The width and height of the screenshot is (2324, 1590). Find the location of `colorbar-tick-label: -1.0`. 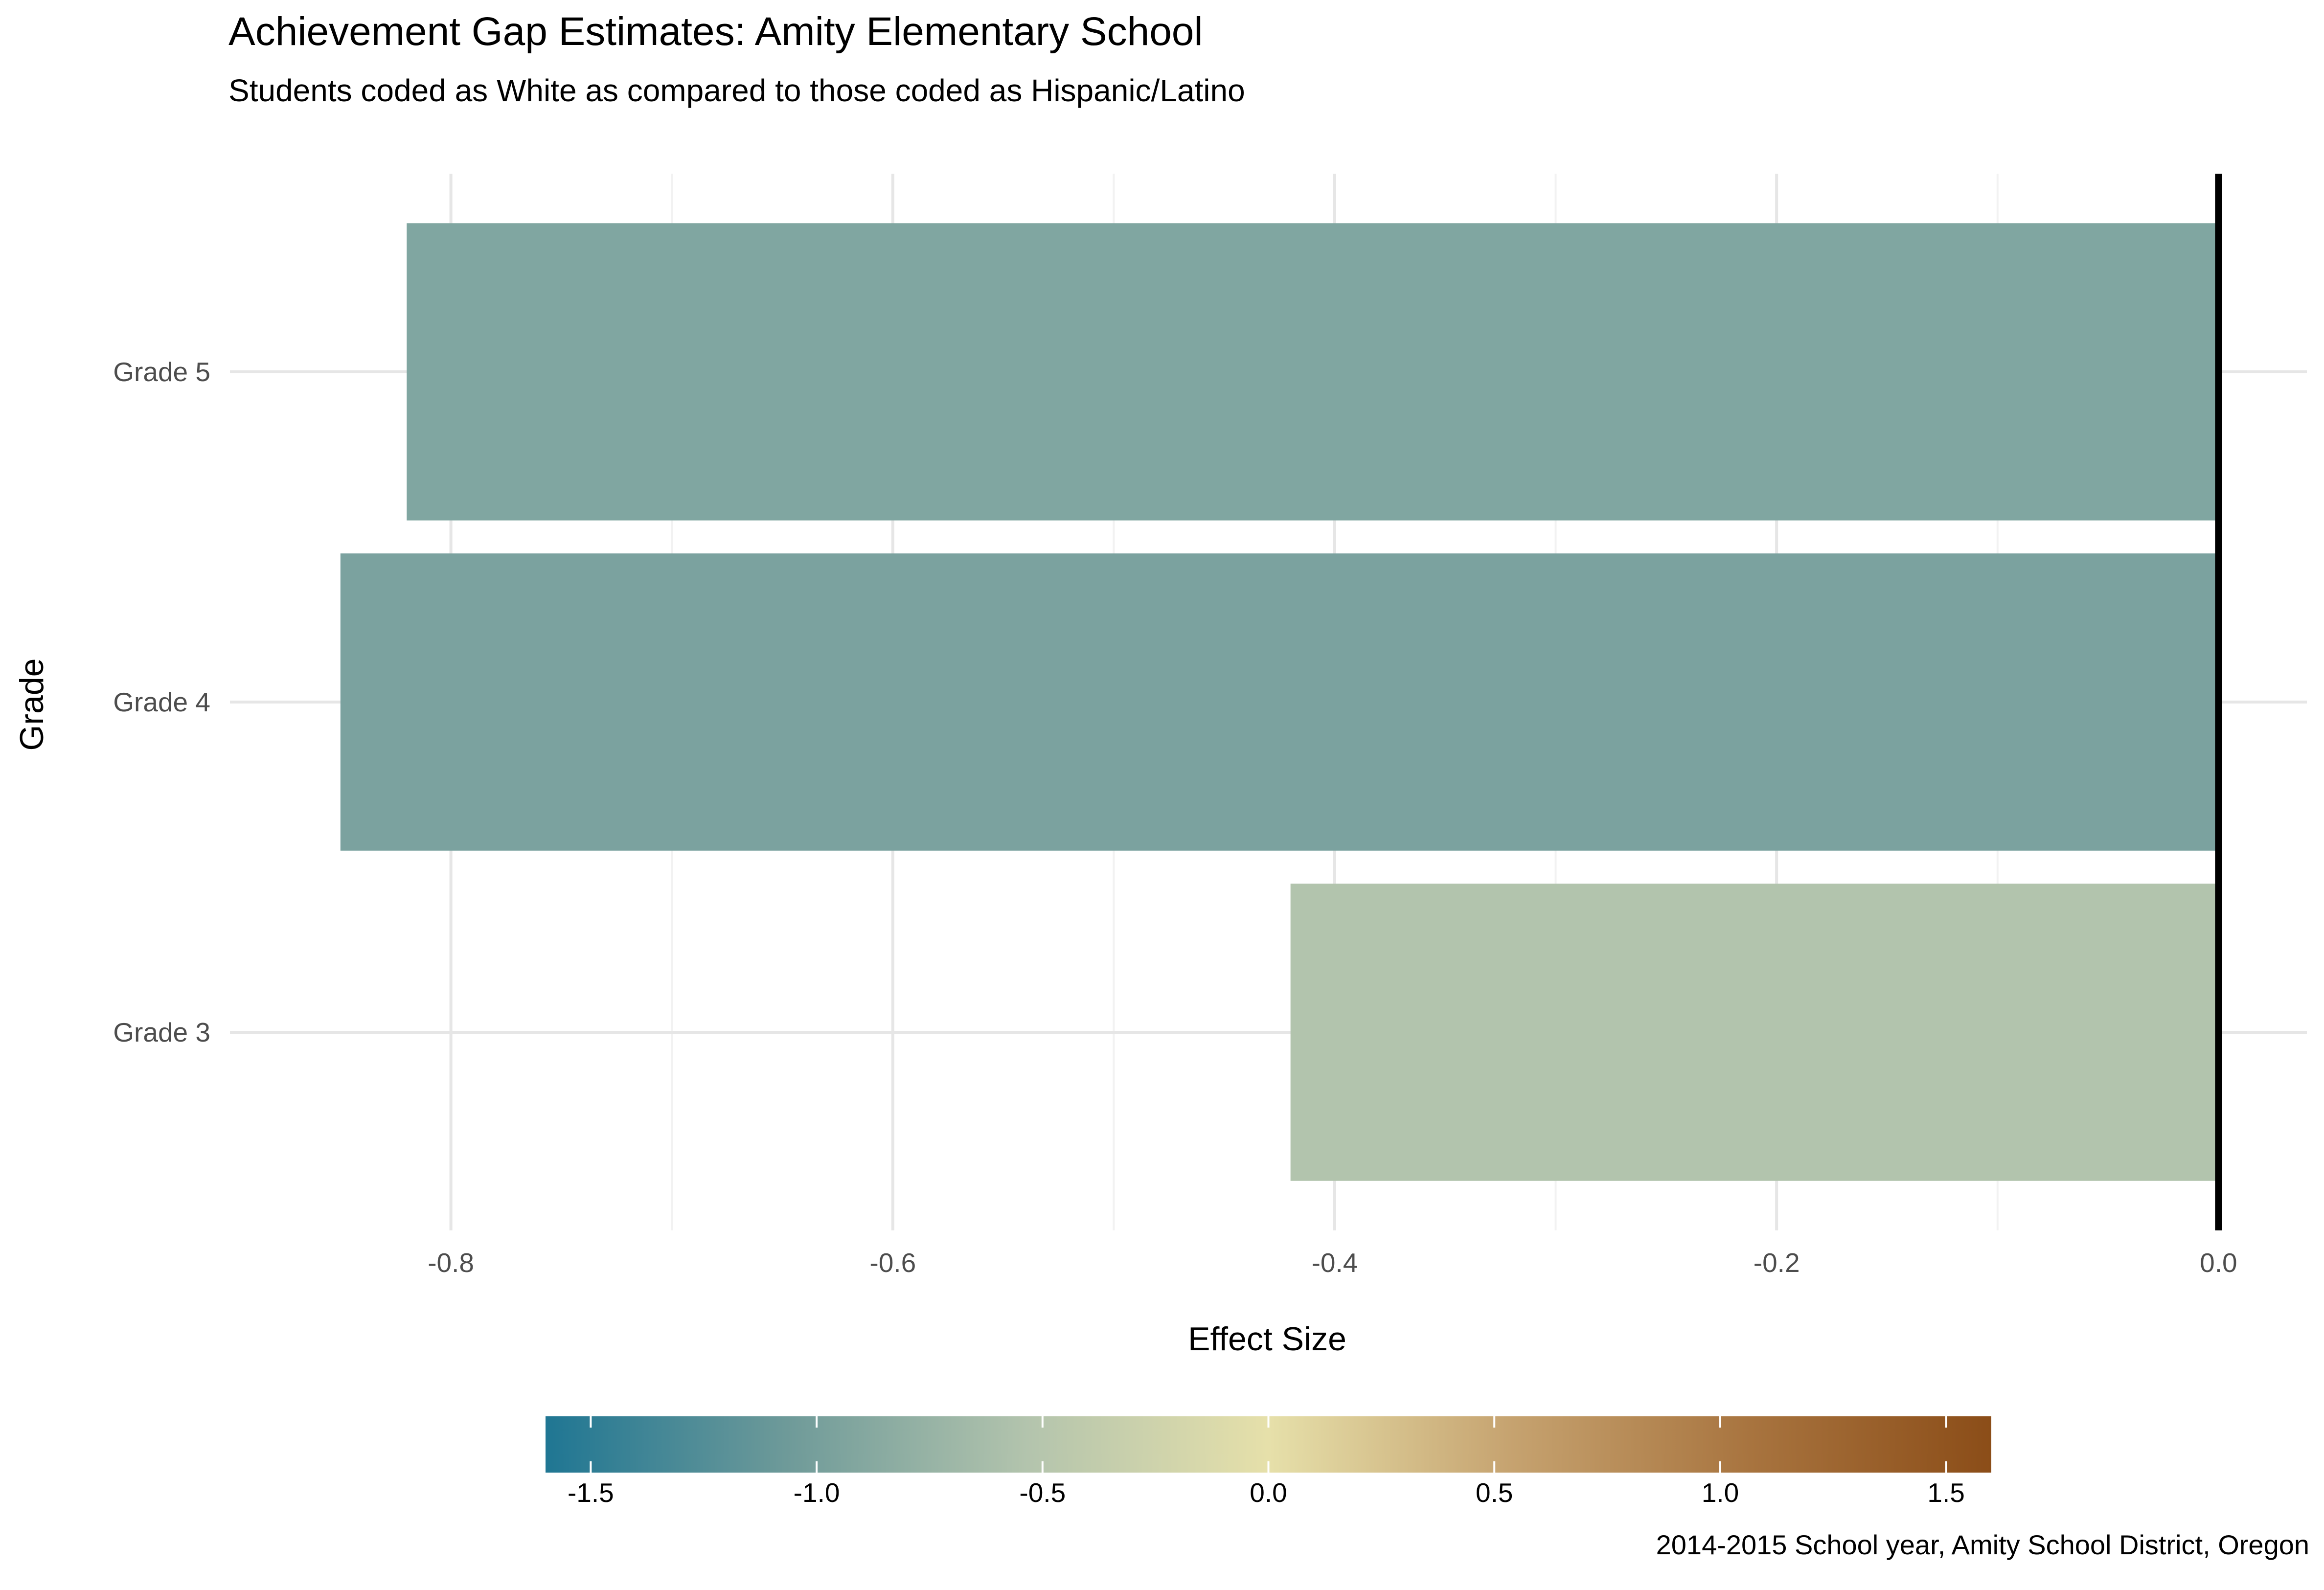

colorbar-tick-label: -1.0 is located at coordinates (817, 1493).